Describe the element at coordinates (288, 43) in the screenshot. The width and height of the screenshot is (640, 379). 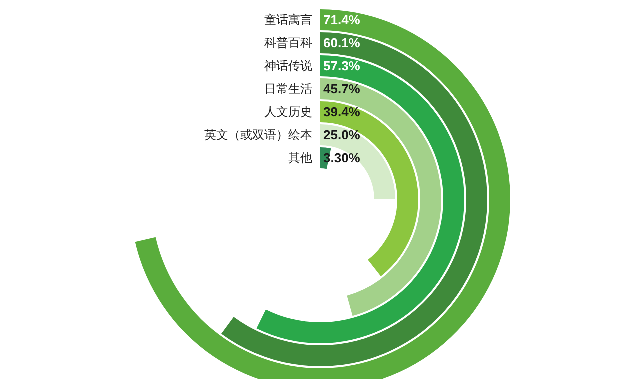
I see `category-label: 科普百科` at that location.